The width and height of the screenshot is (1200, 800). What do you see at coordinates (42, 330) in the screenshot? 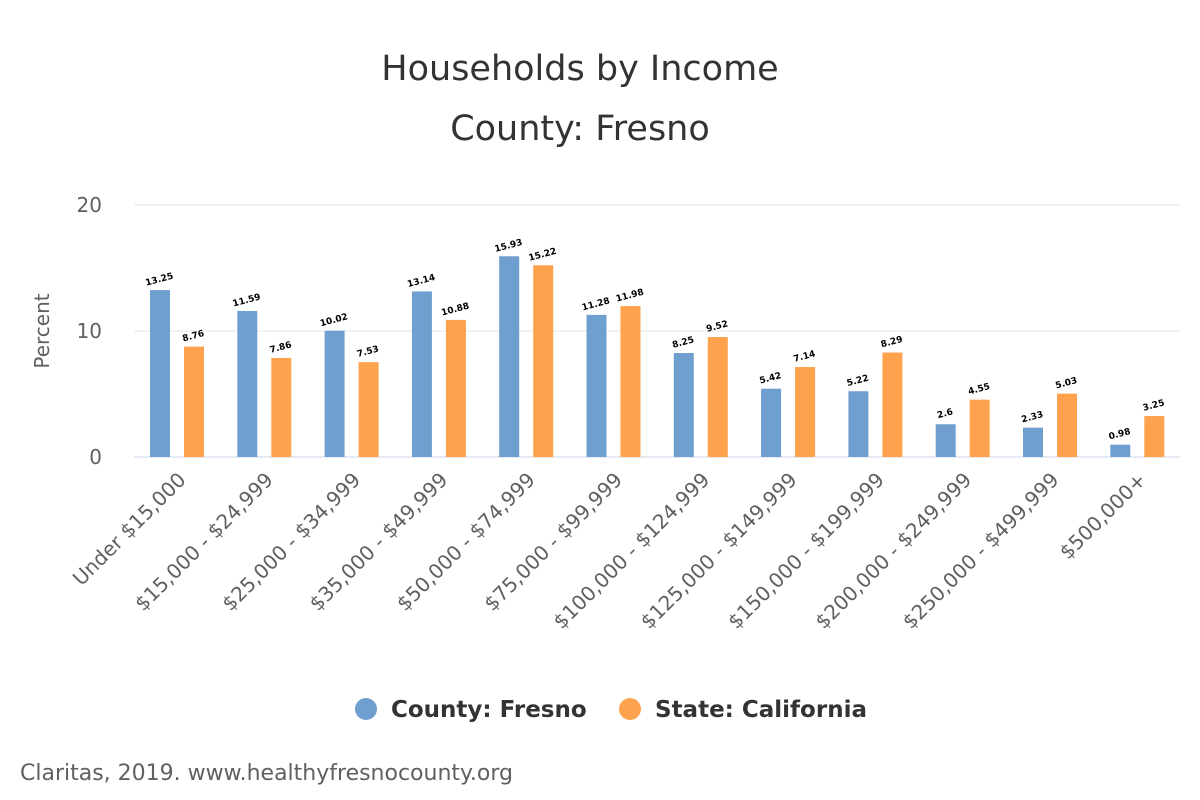
I see `y-axis-label: Percent` at bounding box center [42, 330].